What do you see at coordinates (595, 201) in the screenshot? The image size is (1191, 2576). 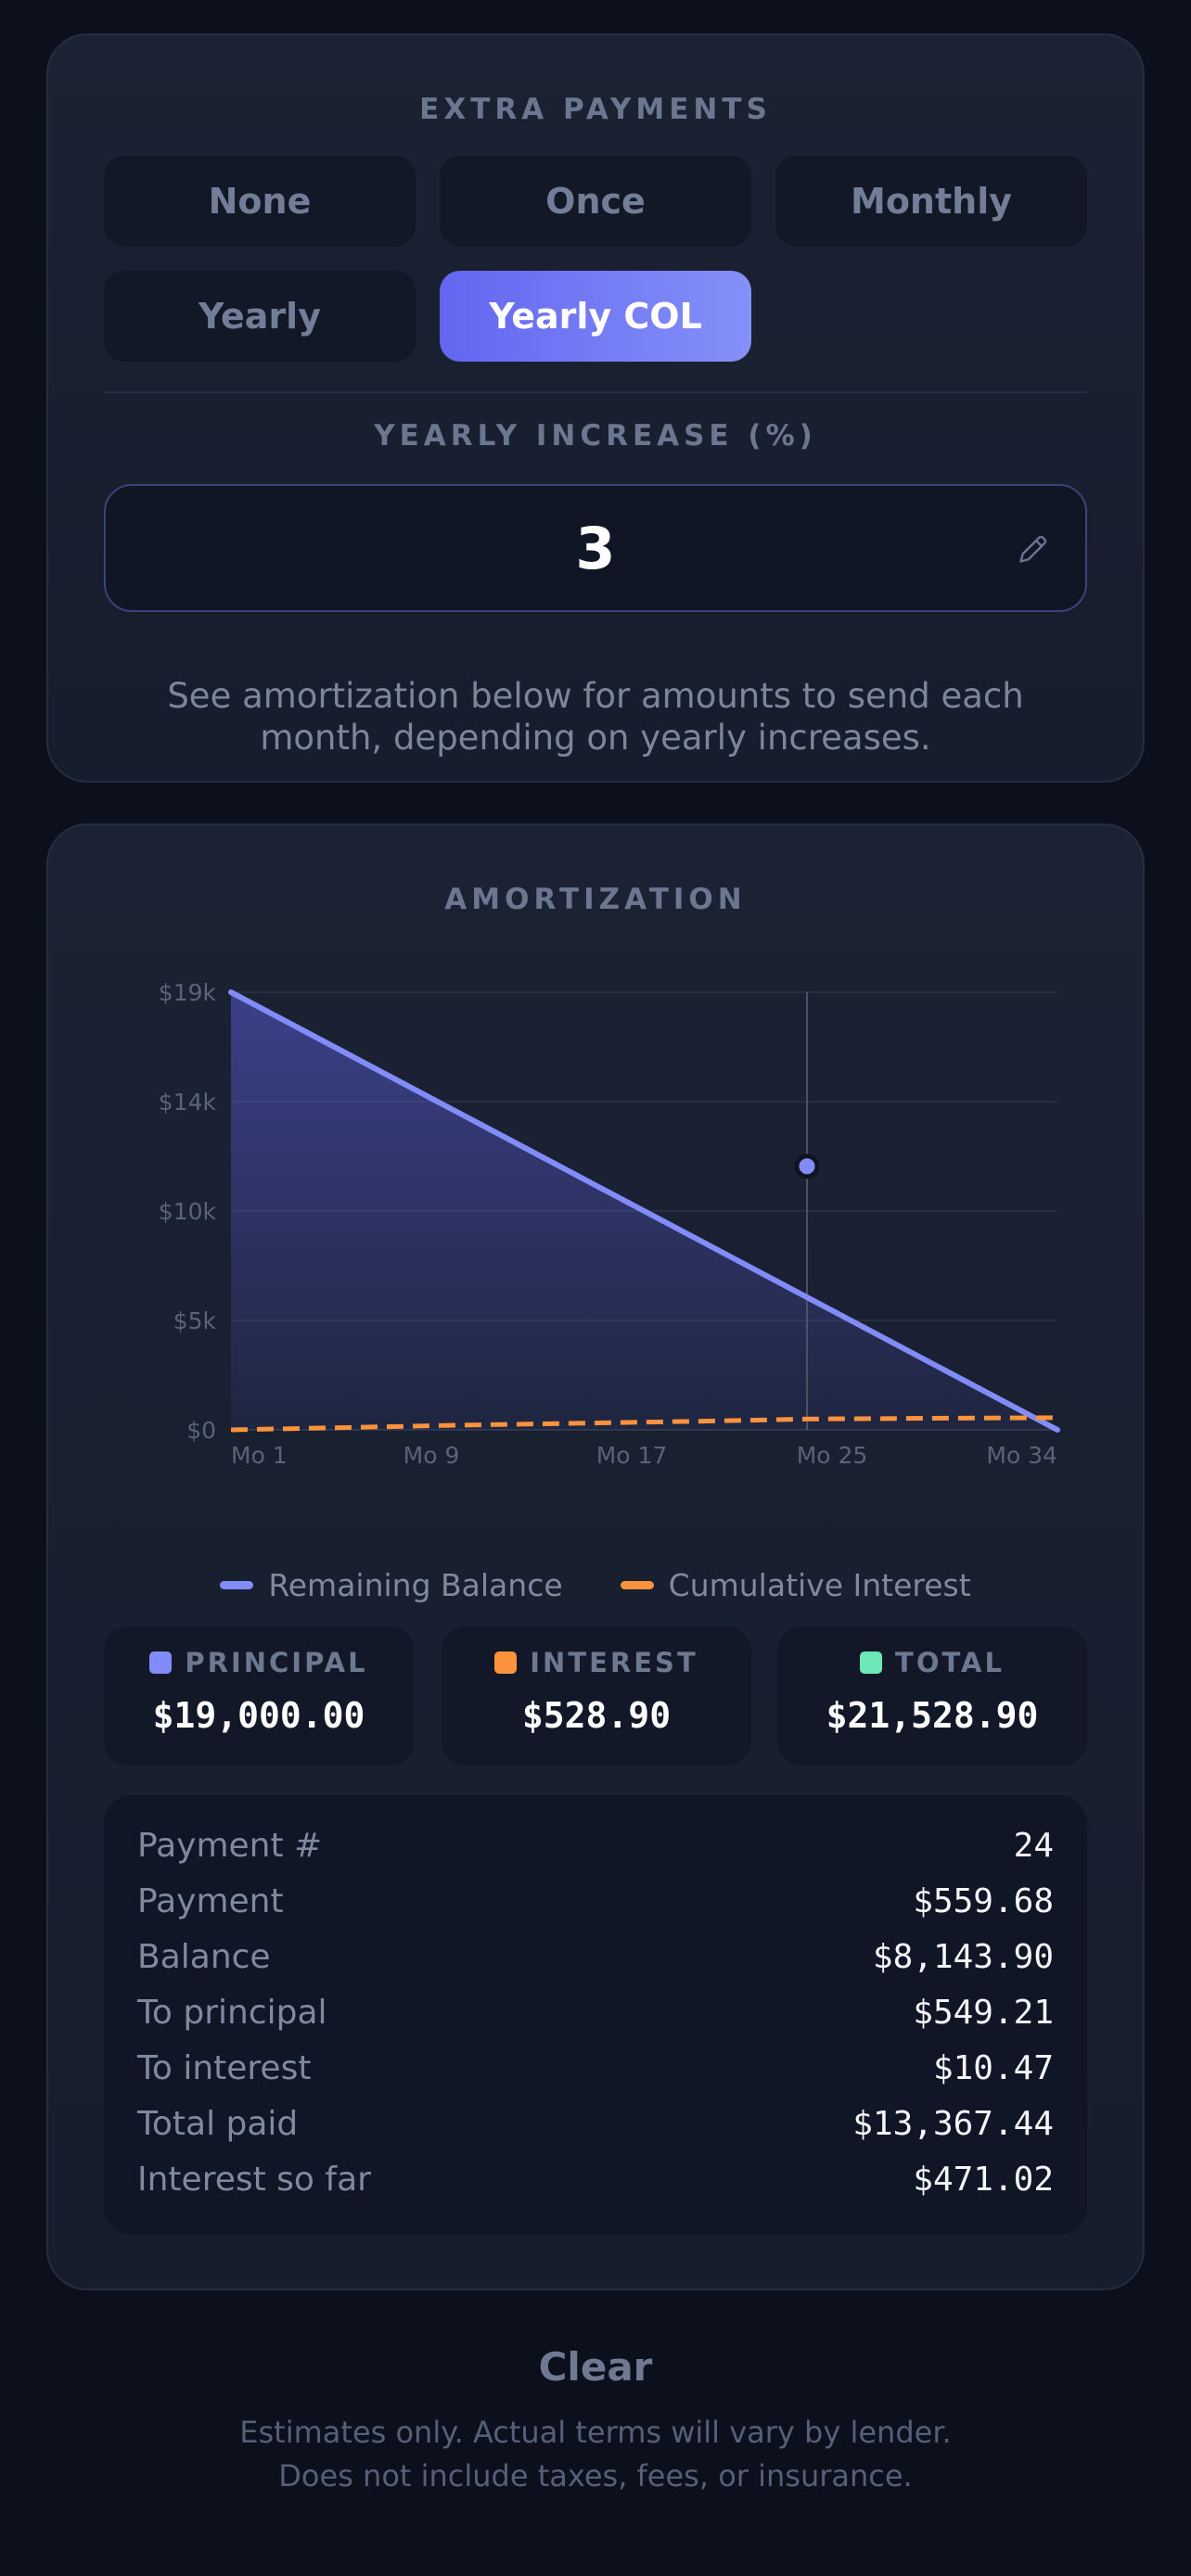 I see `option-once-button: Once` at bounding box center [595, 201].